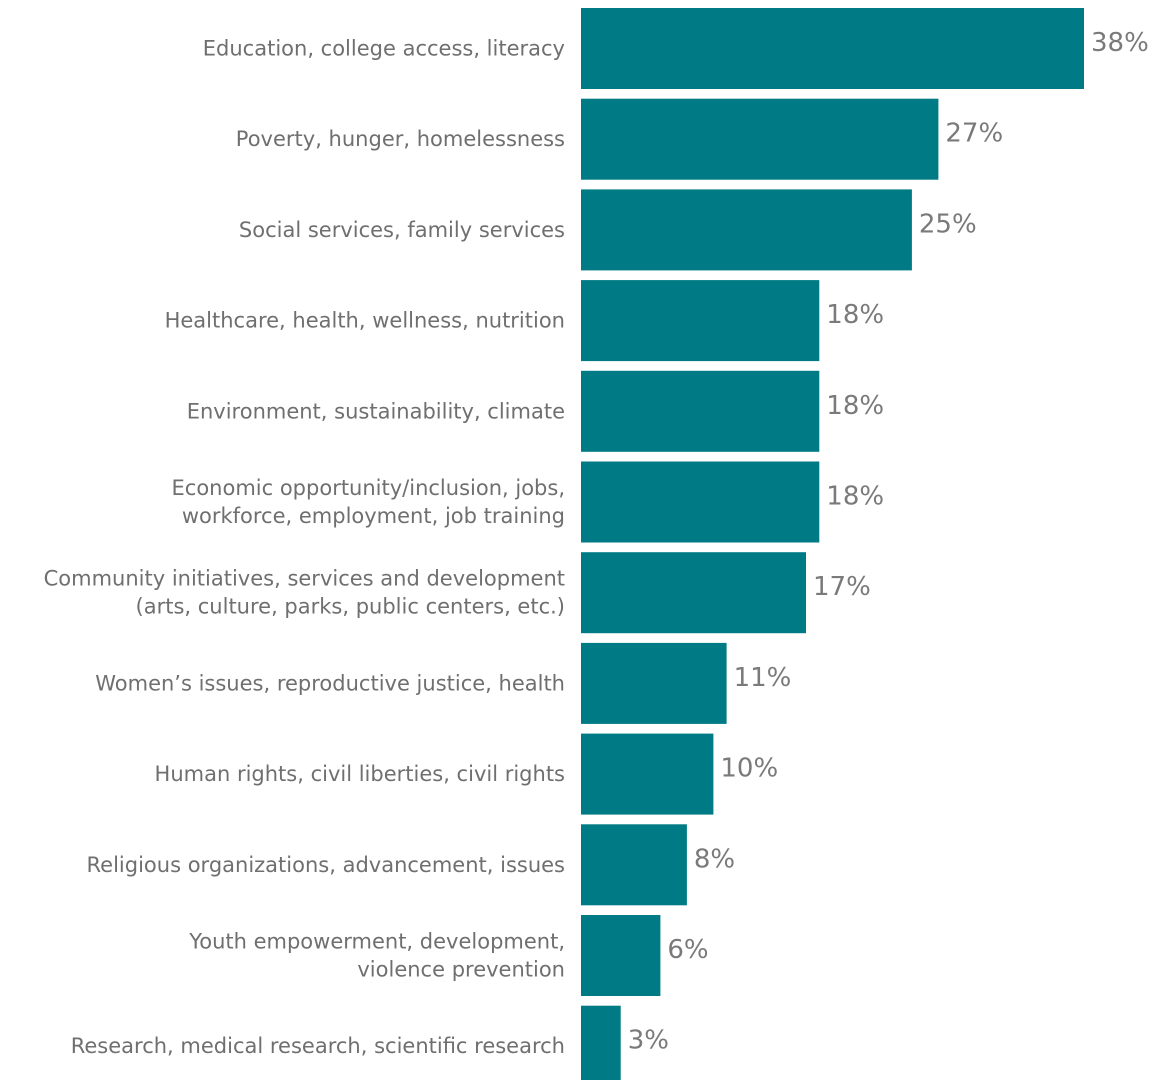 This screenshot has height=1080, width=1155. I want to click on category-label: workforce, employment, job training, so click(373, 516).